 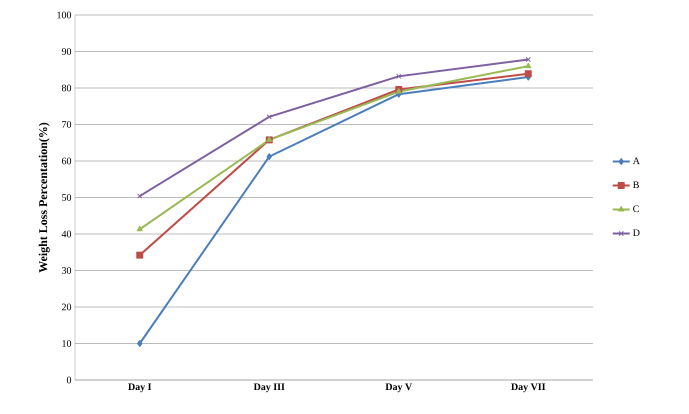 I want to click on legend-label: B, so click(x=636, y=184).